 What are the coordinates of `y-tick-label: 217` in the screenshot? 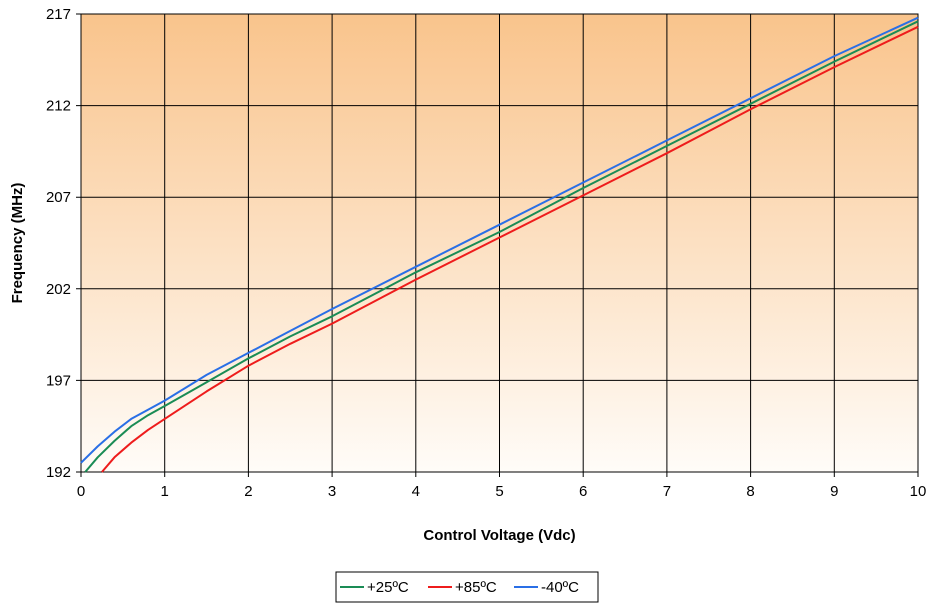 It's located at (58, 14).